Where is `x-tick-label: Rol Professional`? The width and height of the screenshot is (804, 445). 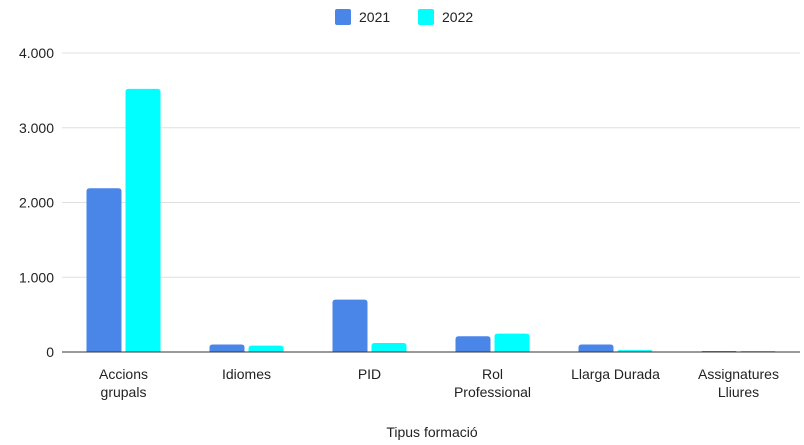 x-tick-label: Rol Professional is located at coordinates (492, 383).